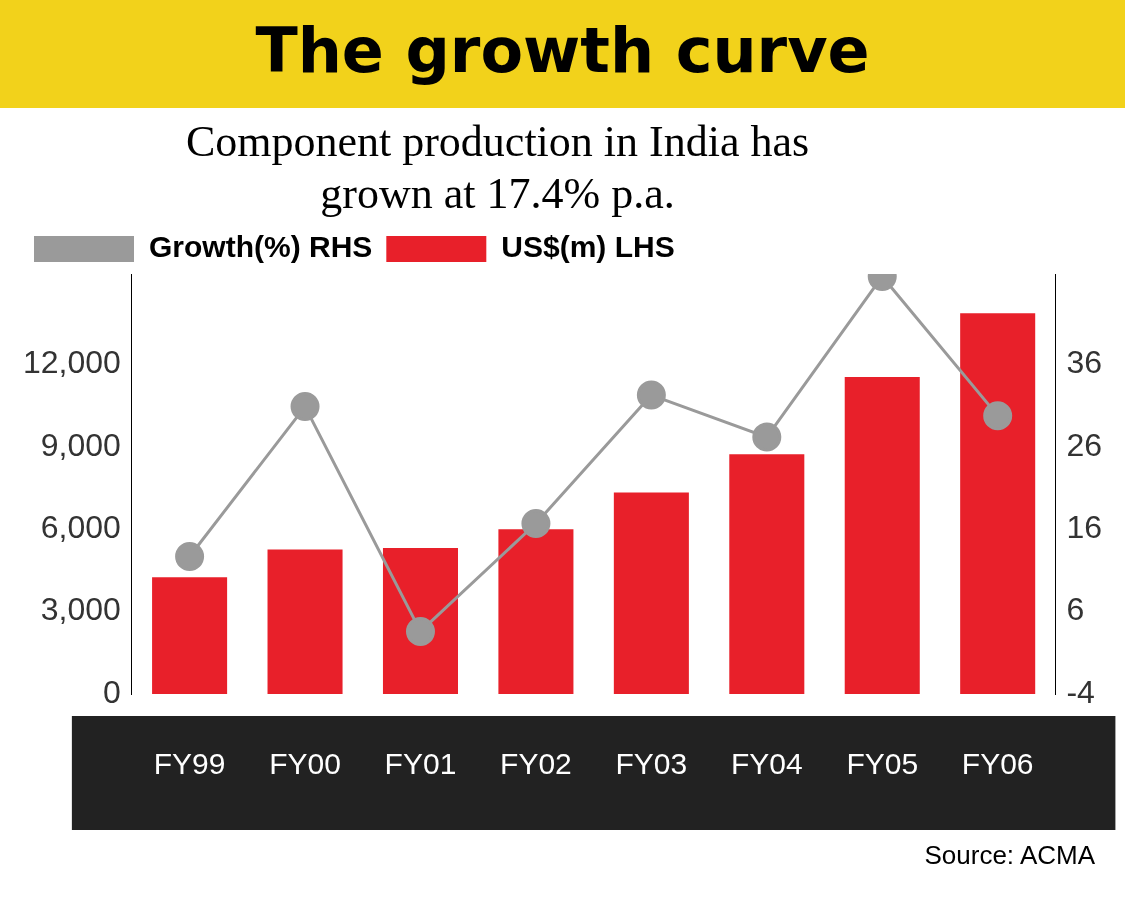  Describe the element at coordinates (420, 764) in the screenshot. I see `x-tick-label: FY01` at that location.